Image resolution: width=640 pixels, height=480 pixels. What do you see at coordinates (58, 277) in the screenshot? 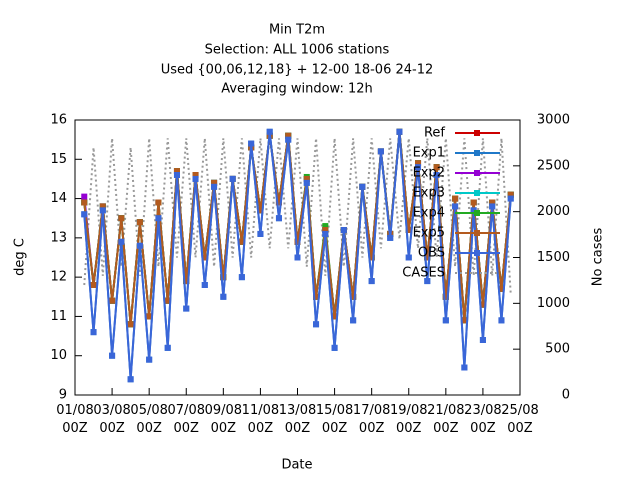
I see `y-tick-label: 12` at bounding box center [58, 277].